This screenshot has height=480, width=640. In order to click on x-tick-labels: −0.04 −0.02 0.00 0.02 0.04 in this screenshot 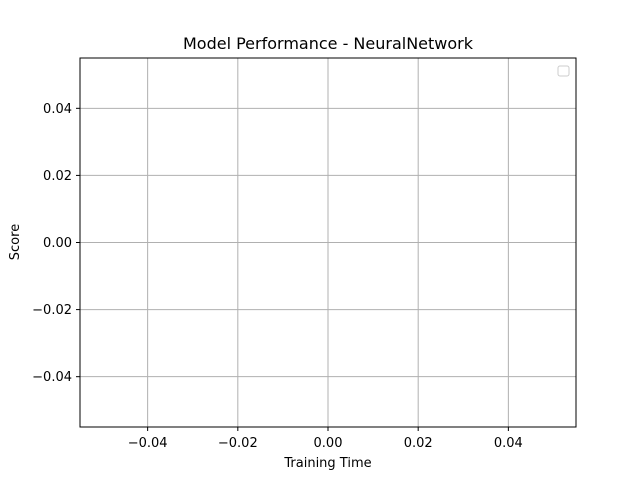, I will do `click(325, 443)`.